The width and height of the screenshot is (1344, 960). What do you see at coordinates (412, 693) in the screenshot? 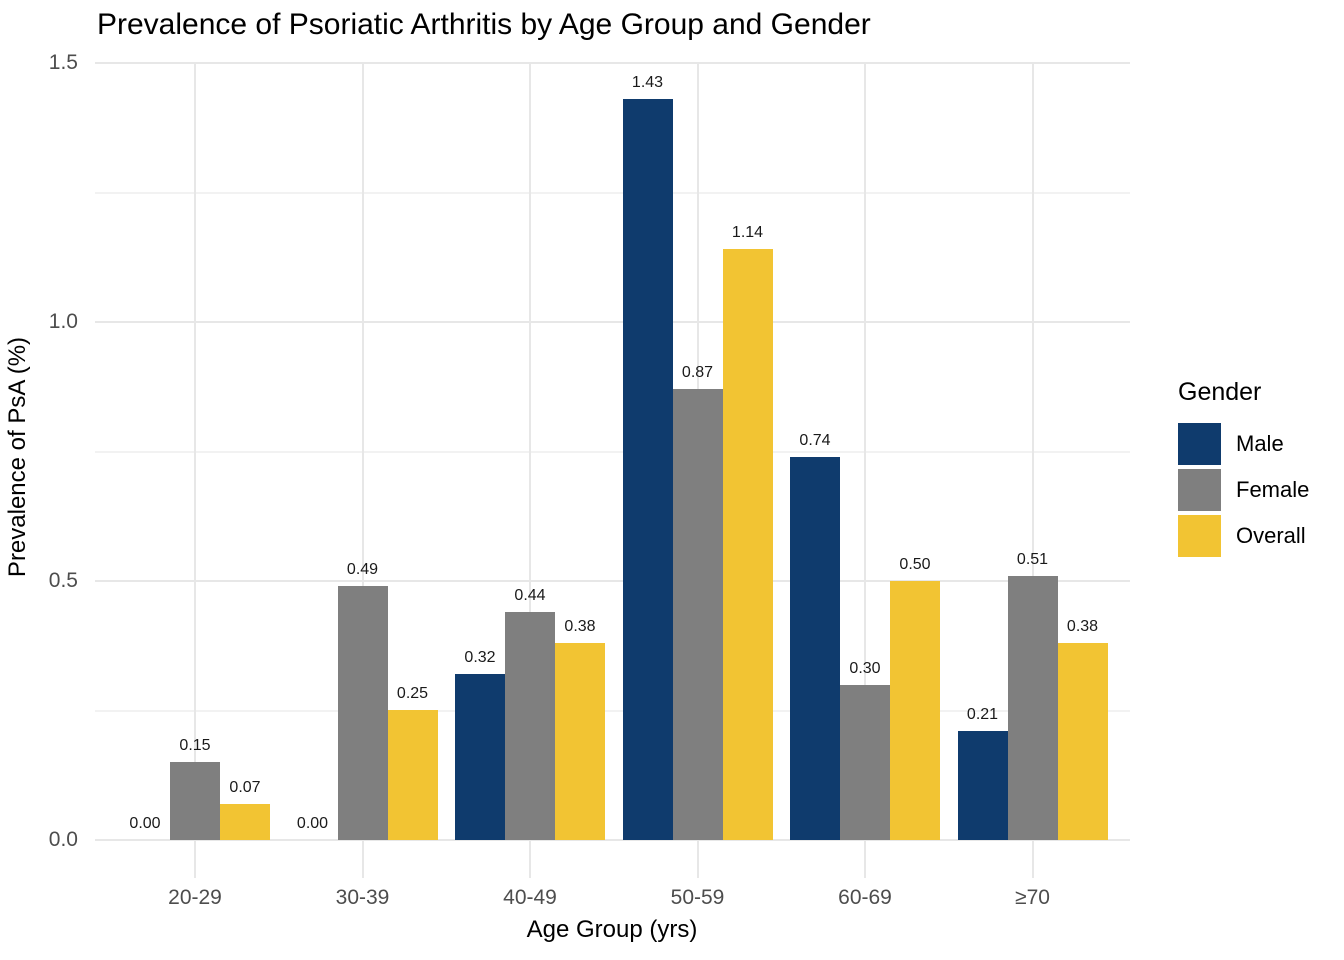
I see `bar-value-label: 0.25` at bounding box center [412, 693].